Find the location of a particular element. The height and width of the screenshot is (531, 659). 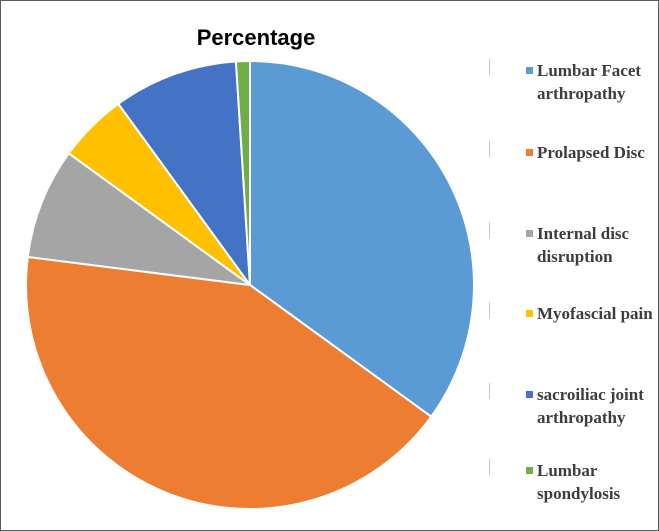

legend-label: Myofascial pain is located at coordinates (595, 313).